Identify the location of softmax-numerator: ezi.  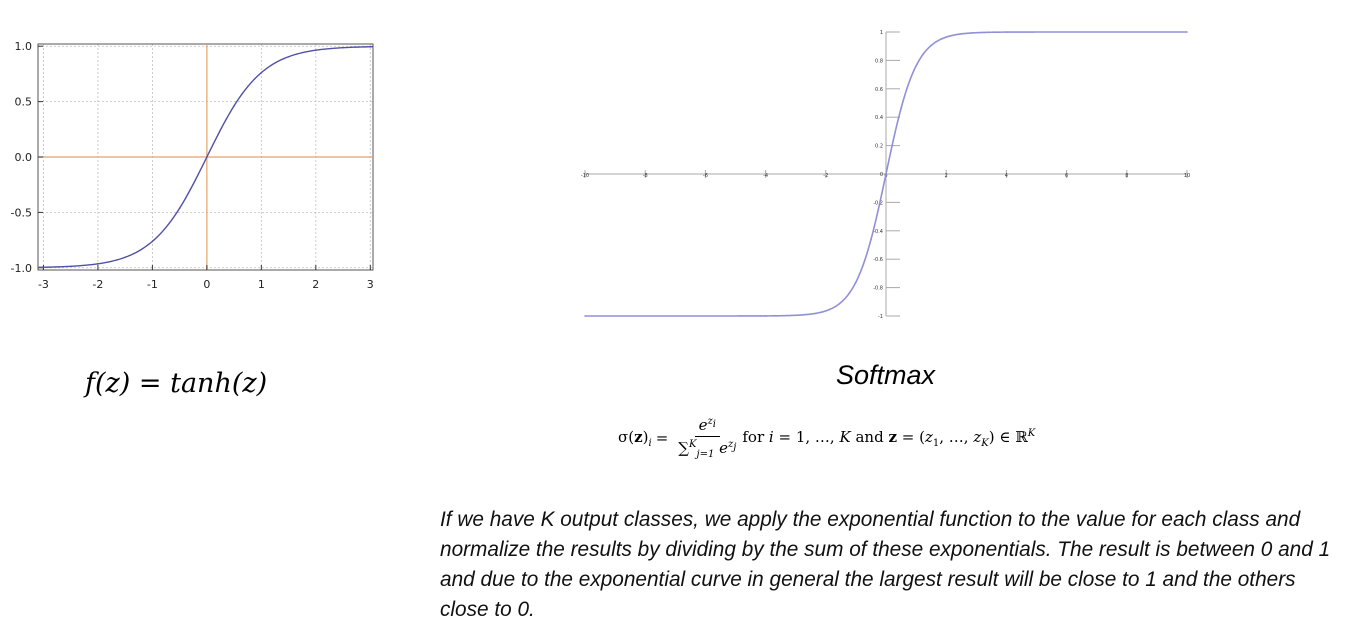
(707, 426).